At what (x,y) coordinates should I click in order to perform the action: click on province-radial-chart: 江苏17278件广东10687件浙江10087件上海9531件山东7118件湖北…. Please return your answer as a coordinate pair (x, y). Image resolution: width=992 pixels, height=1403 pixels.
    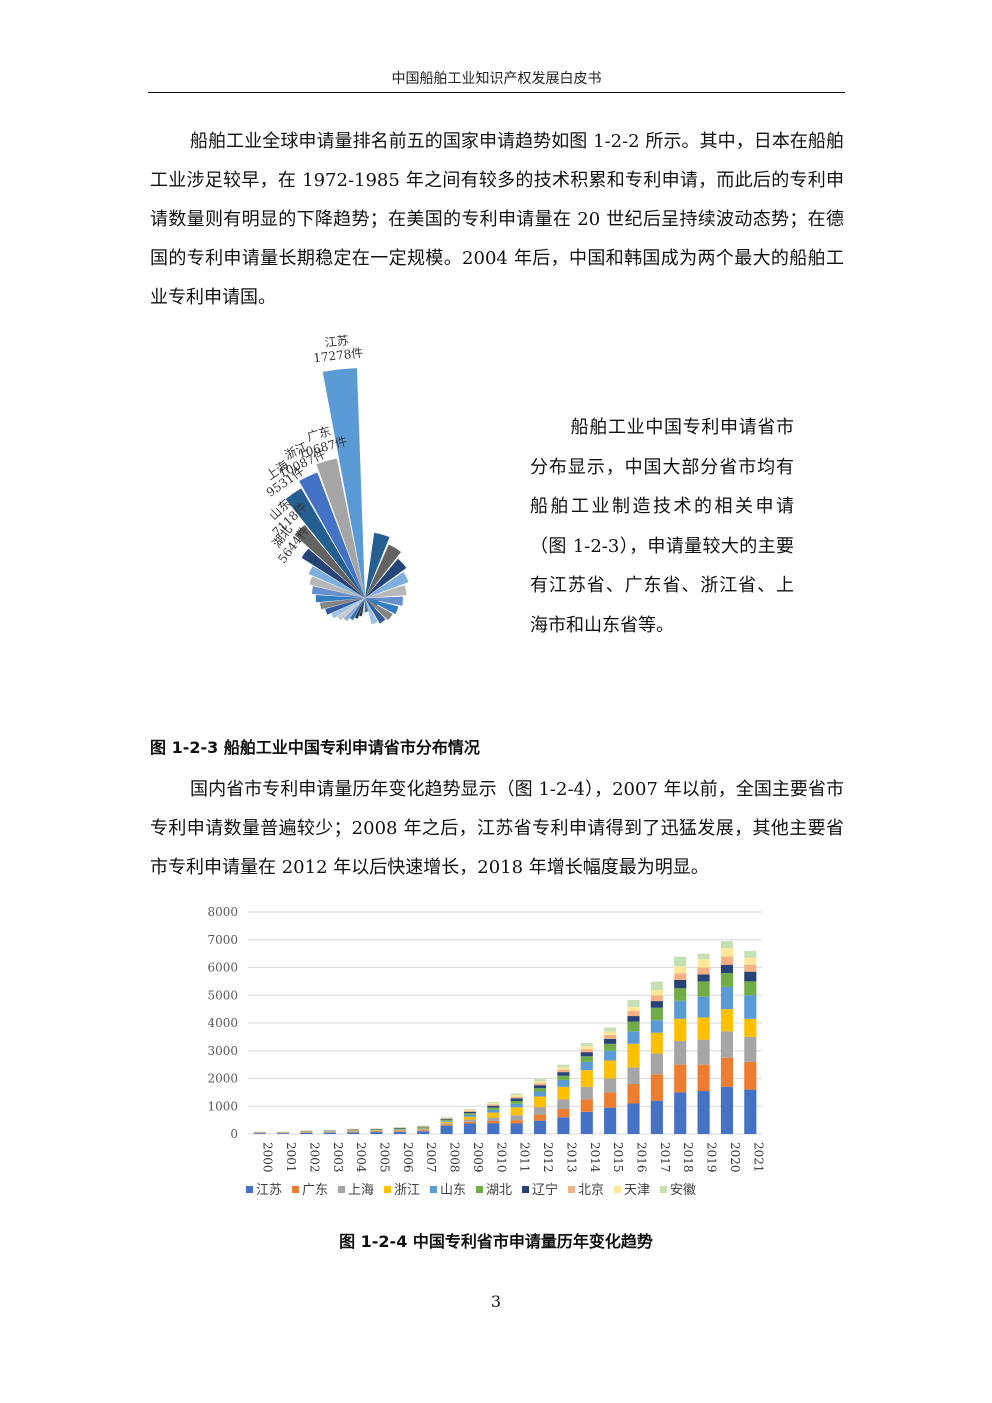
    Looking at the image, I should click on (336, 479).